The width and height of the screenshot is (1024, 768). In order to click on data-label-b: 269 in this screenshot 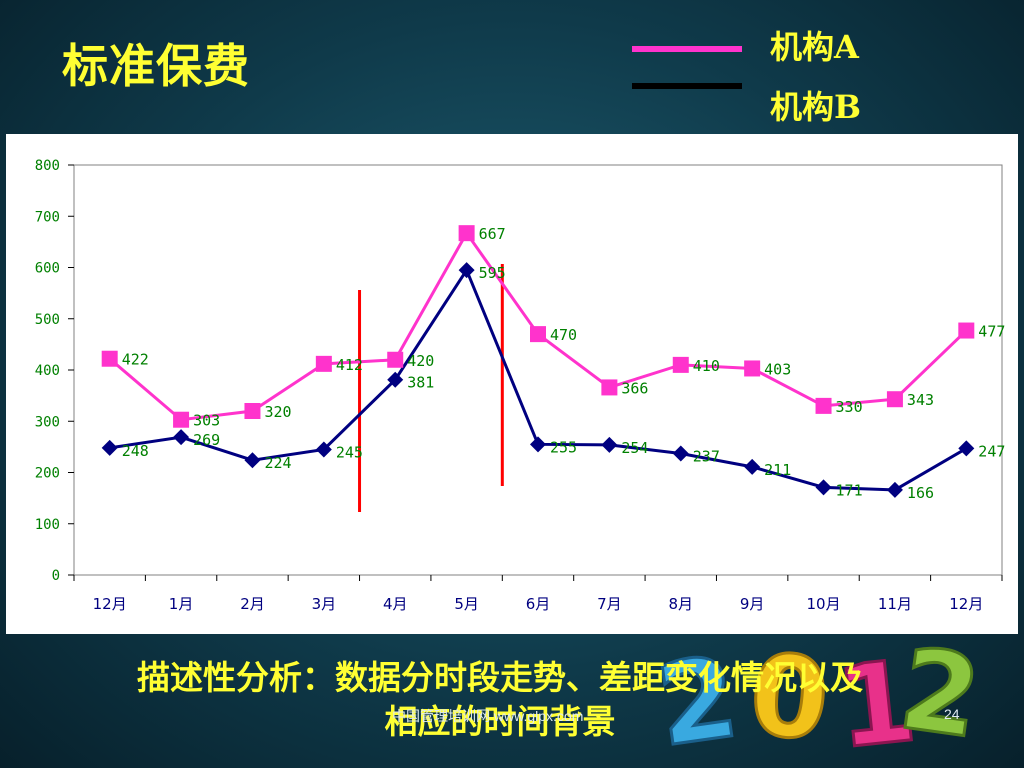, I will do `click(206, 440)`.